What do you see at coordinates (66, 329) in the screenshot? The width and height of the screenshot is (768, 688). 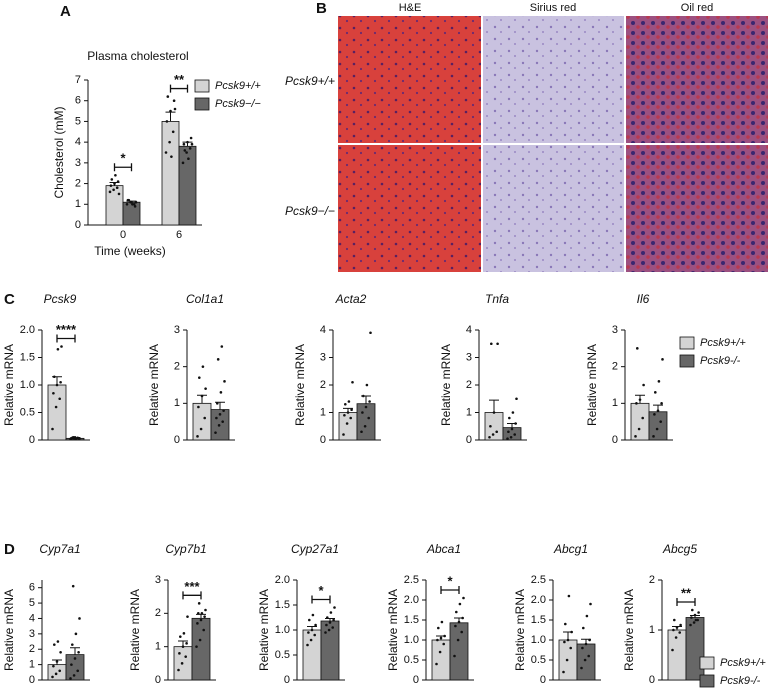 I see `significance-label: ****` at bounding box center [66, 329].